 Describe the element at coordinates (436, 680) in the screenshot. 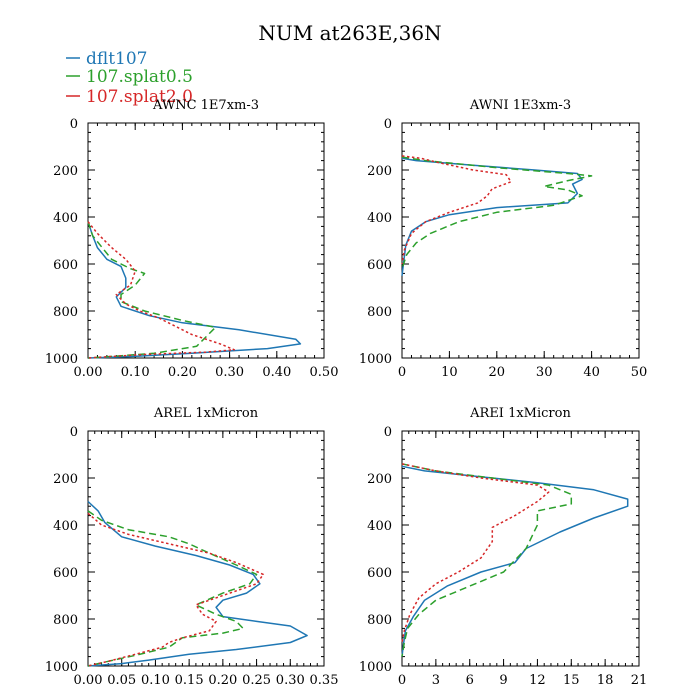

I see `arei-xtick-label: 3` at that location.